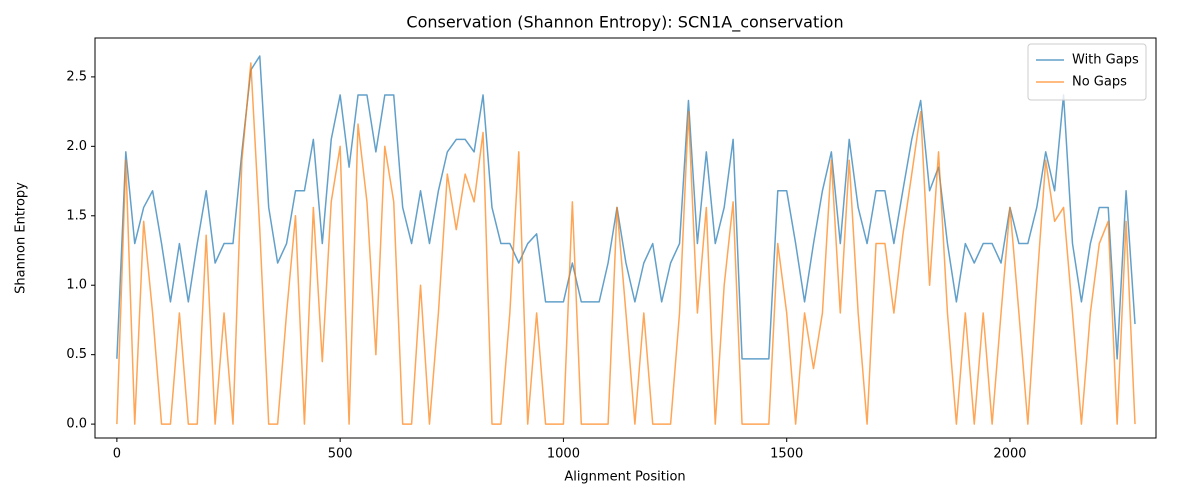 The height and width of the screenshot is (500, 1200). Describe the element at coordinates (76, 285) in the screenshot. I see `y-tick-label: 1.0` at that location.